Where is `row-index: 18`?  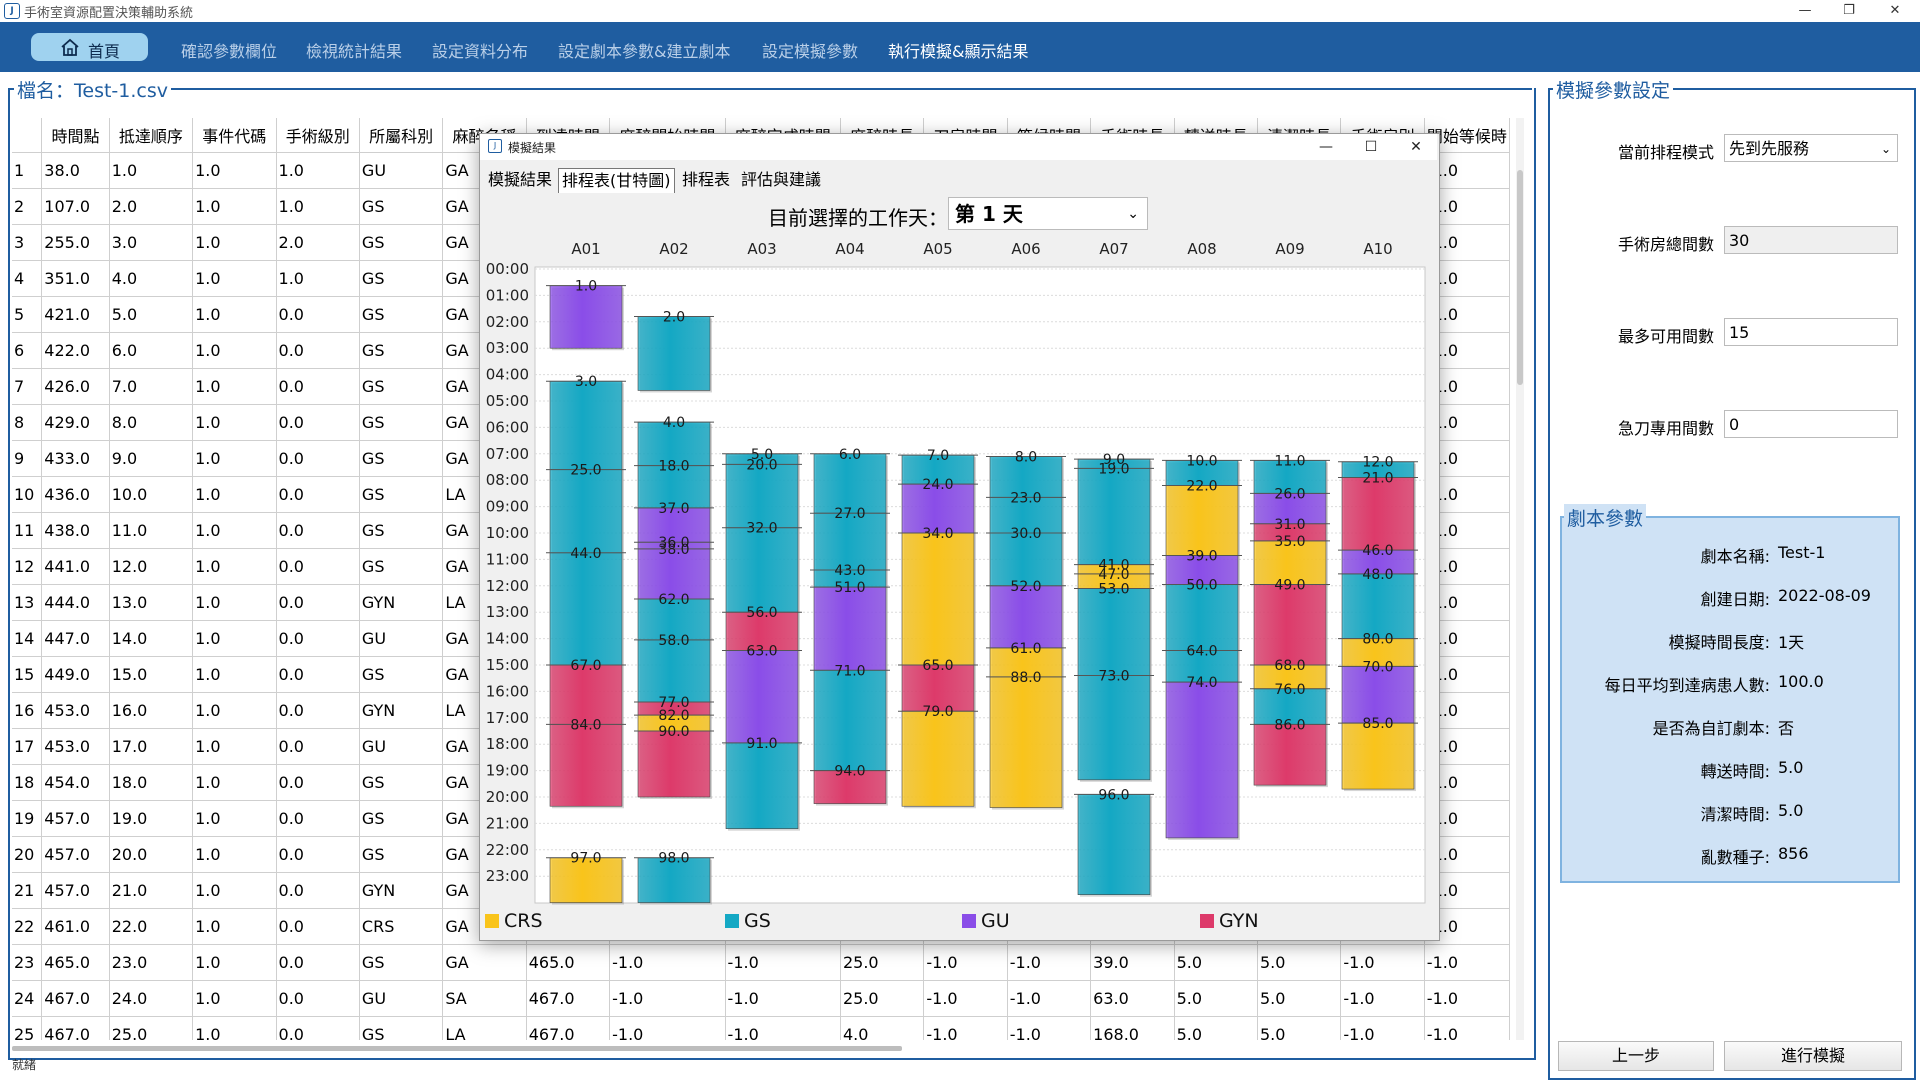
row-index: 18 is located at coordinates (27, 782).